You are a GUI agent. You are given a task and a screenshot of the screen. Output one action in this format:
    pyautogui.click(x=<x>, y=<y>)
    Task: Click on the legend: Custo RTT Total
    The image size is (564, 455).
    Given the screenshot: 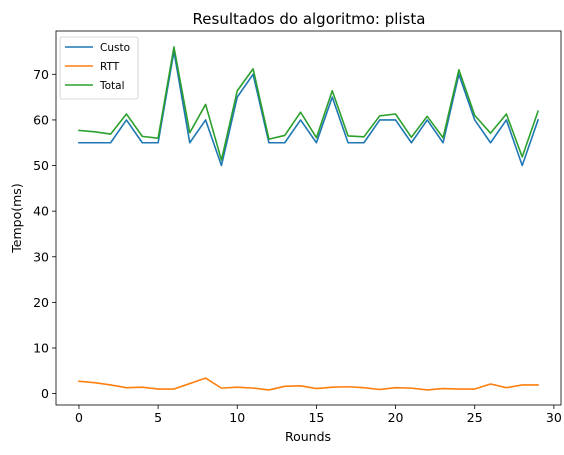 What is the action you would take?
    pyautogui.click(x=99, y=68)
    